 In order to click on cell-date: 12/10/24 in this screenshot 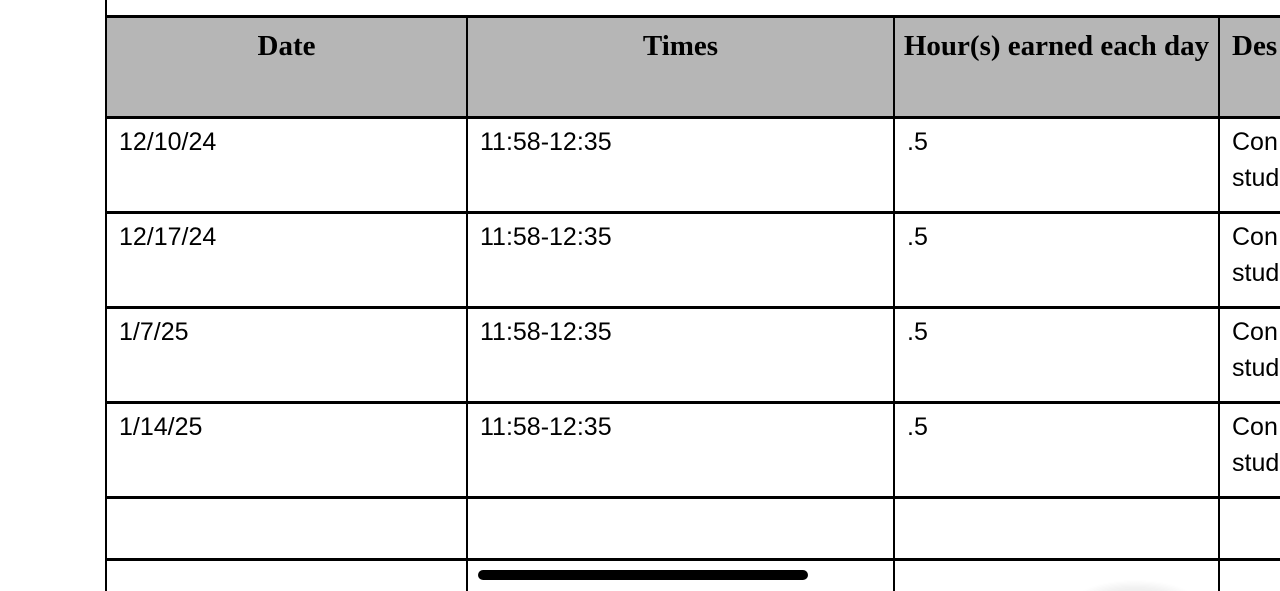, I will do `click(286, 165)`.